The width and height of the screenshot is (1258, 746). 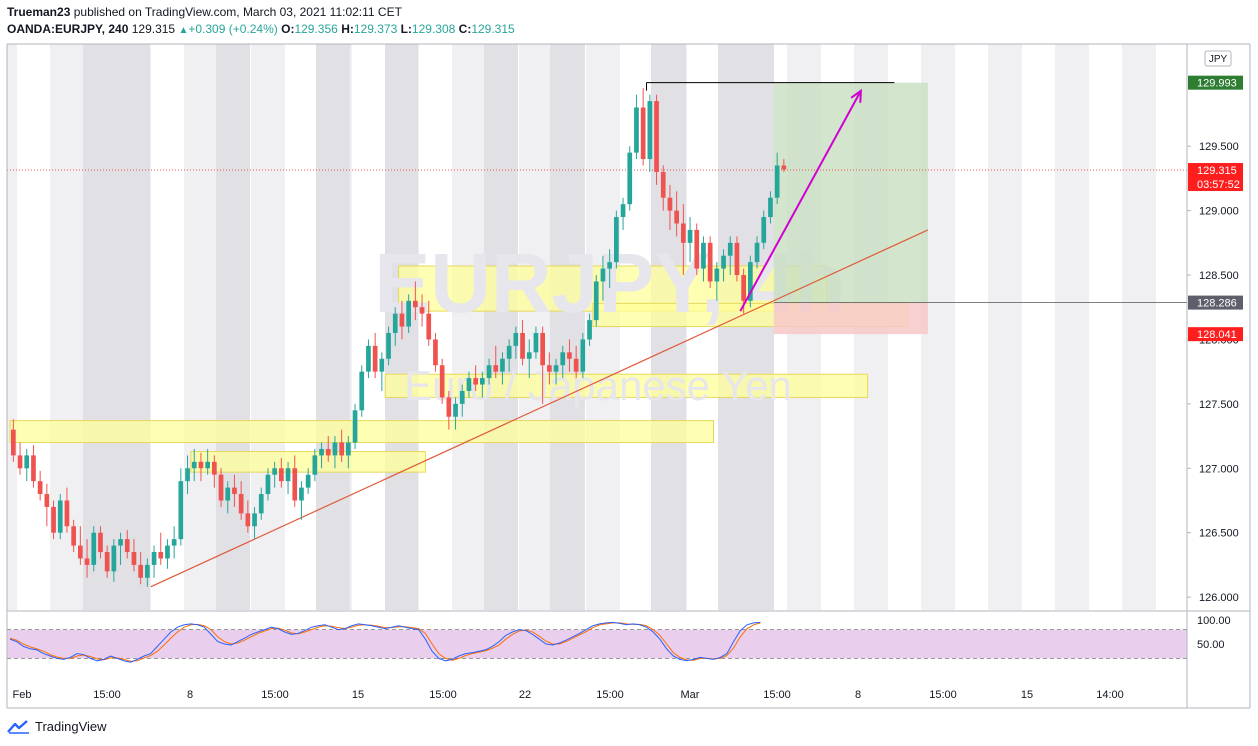 I want to click on tradingview-logo-icon, so click(x=18, y=726).